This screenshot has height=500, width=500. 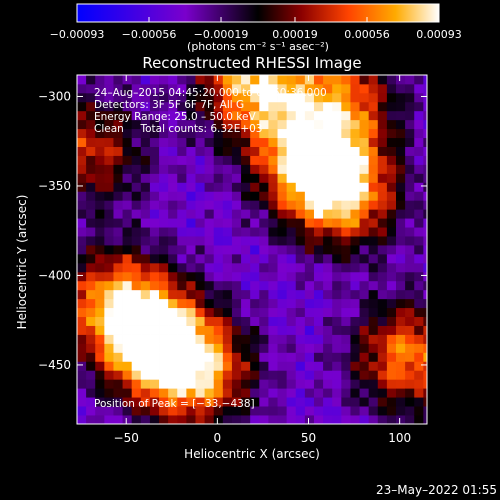 What do you see at coordinates (439, 34) in the screenshot?
I see `colorbar-tick-label: 0.00093` at bounding box center [439, 34].